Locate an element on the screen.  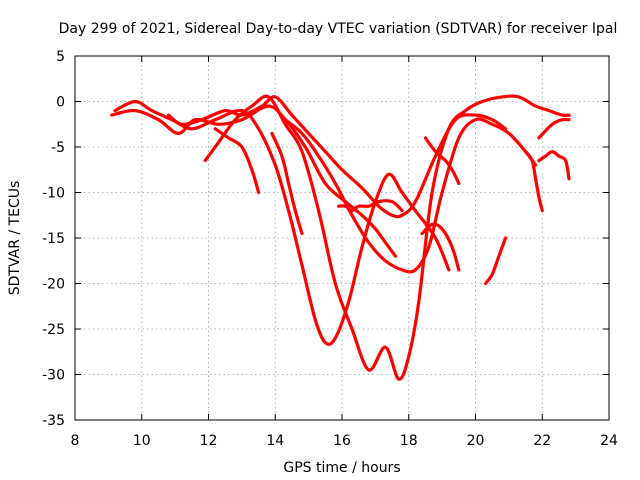
x-tick-label: 10 is located at coordinates (142, 441).